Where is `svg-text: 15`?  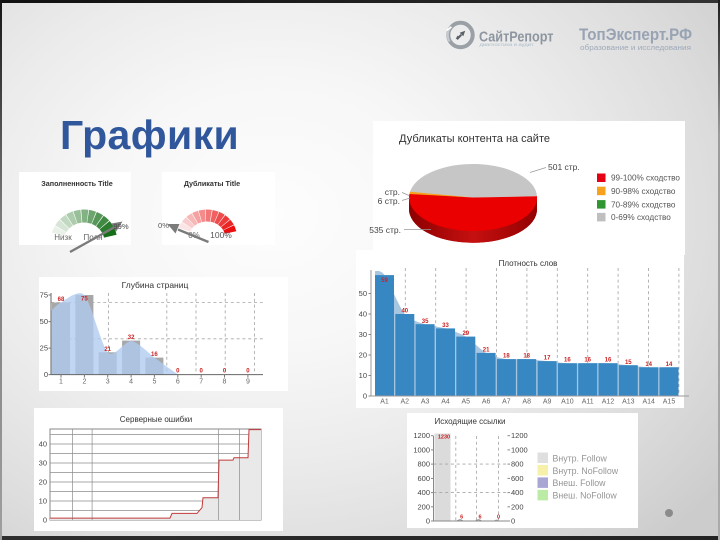 svg-text: 15 is located at coordinates (628, 363).